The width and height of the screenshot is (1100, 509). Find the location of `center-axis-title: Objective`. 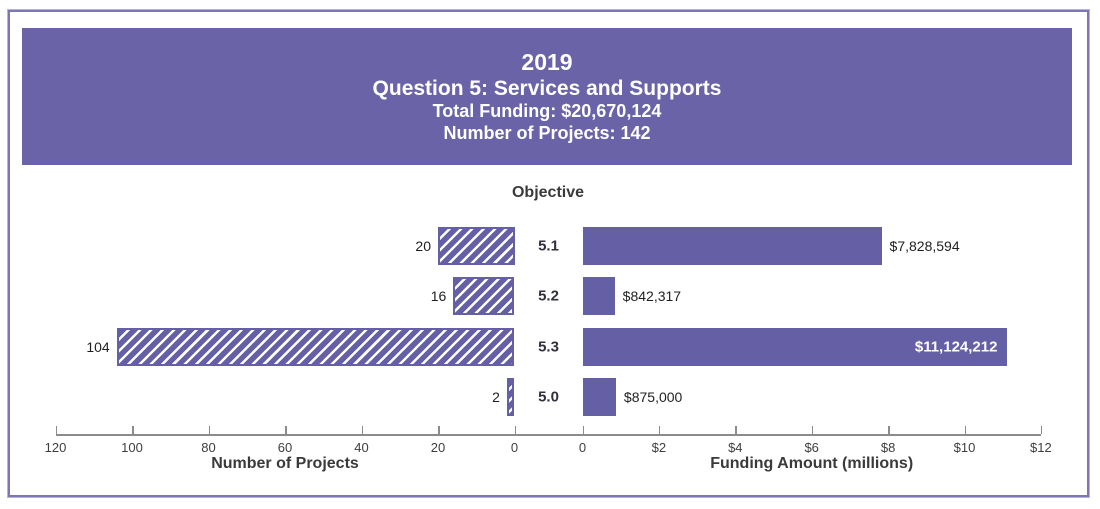

center-axis-title: Objective is located at coordinates (548, 192).